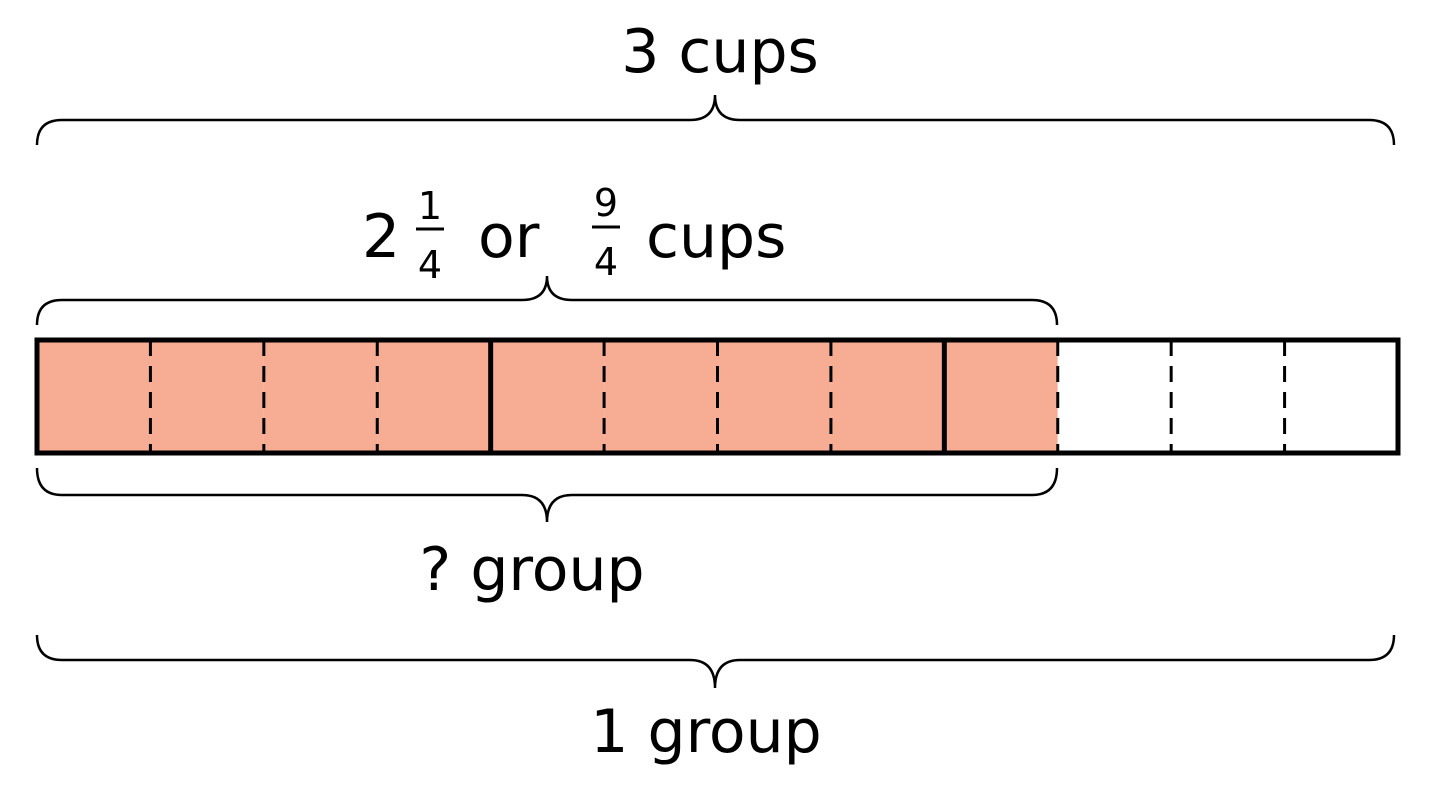 The height and width of the screenshot is (790, 1440). Describe the element at coordinates (720, 52) in the screenshot. I see `label-total-cups: 3 cups` at that location.